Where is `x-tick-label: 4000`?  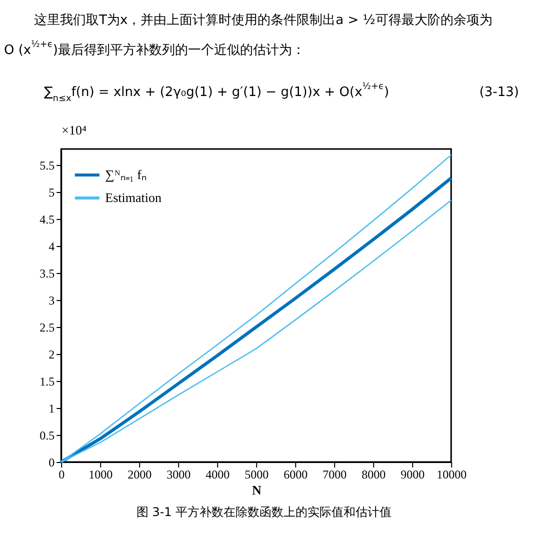 x-tick-label: 4000 is located at coordinates (218, 475).